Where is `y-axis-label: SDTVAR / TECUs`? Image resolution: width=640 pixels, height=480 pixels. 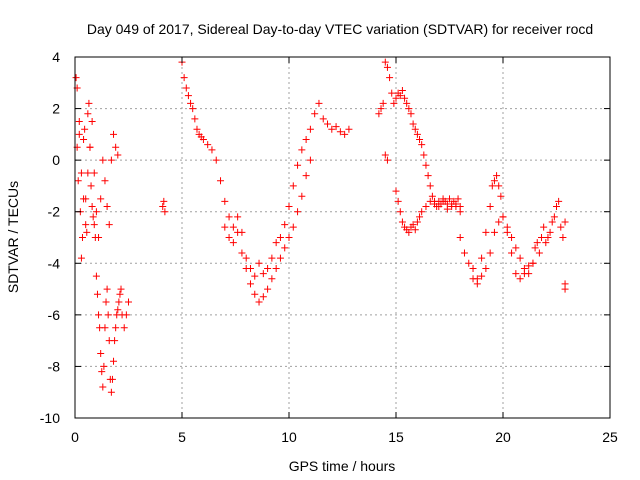
y-axis-label: SDTVAR / TECUs is located at coordinates (13, 237).